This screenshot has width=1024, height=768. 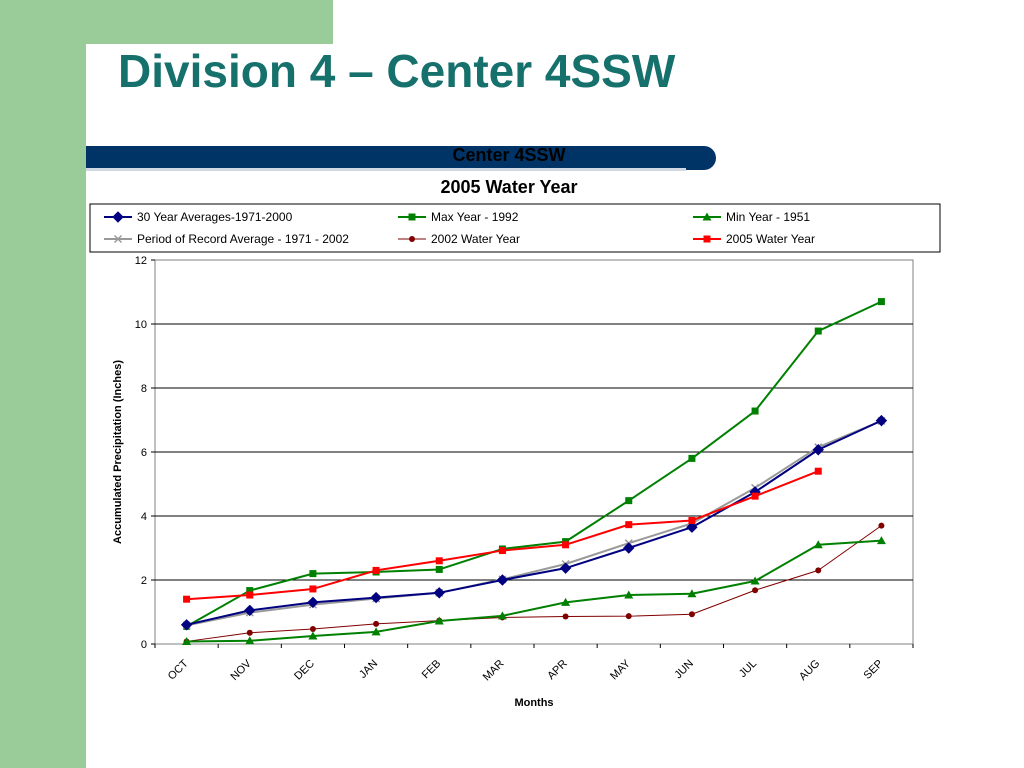 What do you see at coordinates (432, 670) in the screenshot?
I see `x-tick-label: FEB` at bounding box center [432, 670].